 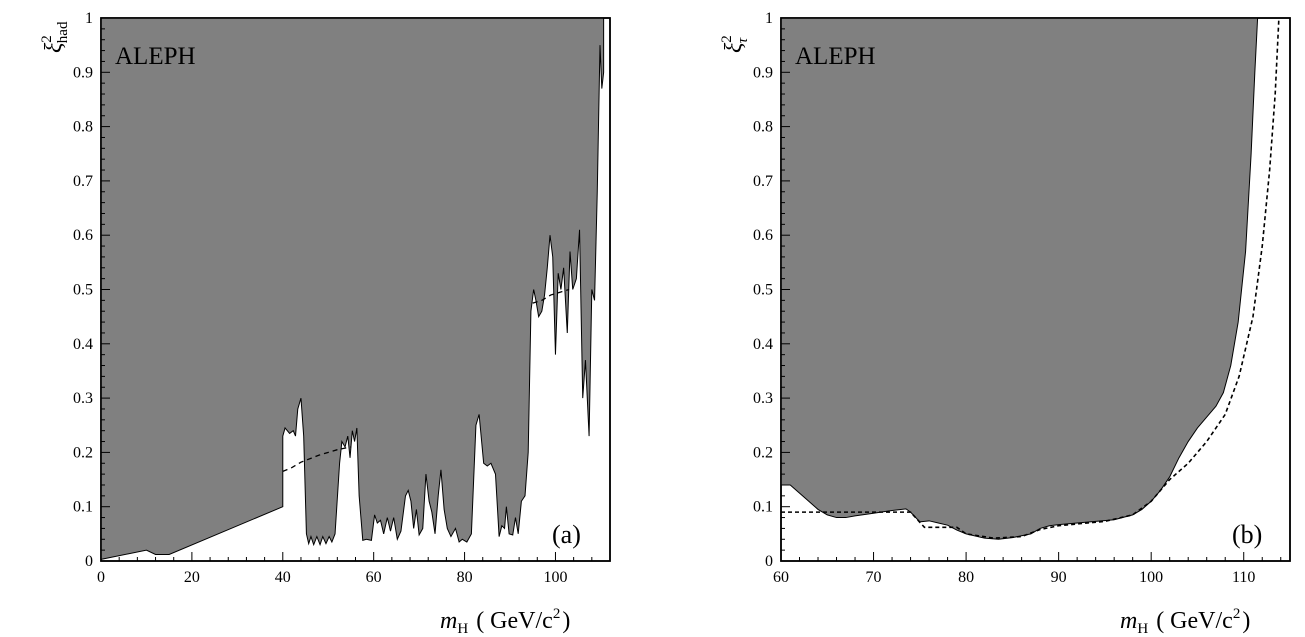 I want to click on panel-b-y-axis-label: ξ2τ, so click(x=735, y=44).